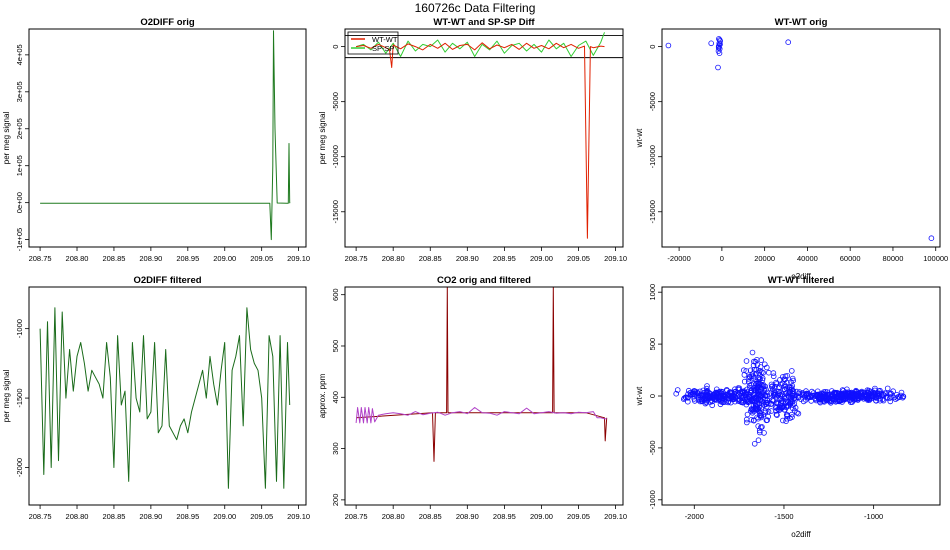 This screenshot has width=950, height=550. Describe the element at coordinates (783, 516) in the screenshot. I see `x-tick-label: -1500` at that location.